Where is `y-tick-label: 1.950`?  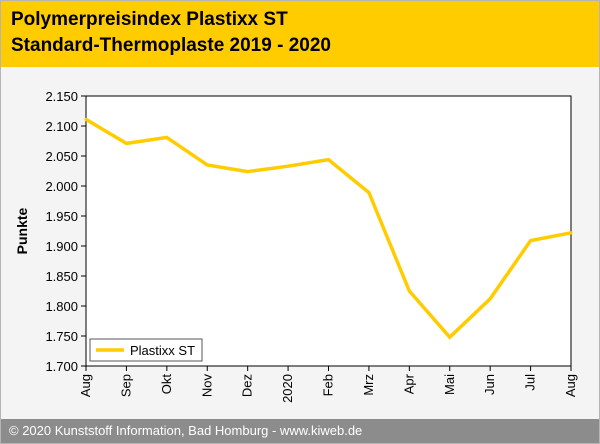 y-tick-label: 1.950 is located at coordinates (61, 216).